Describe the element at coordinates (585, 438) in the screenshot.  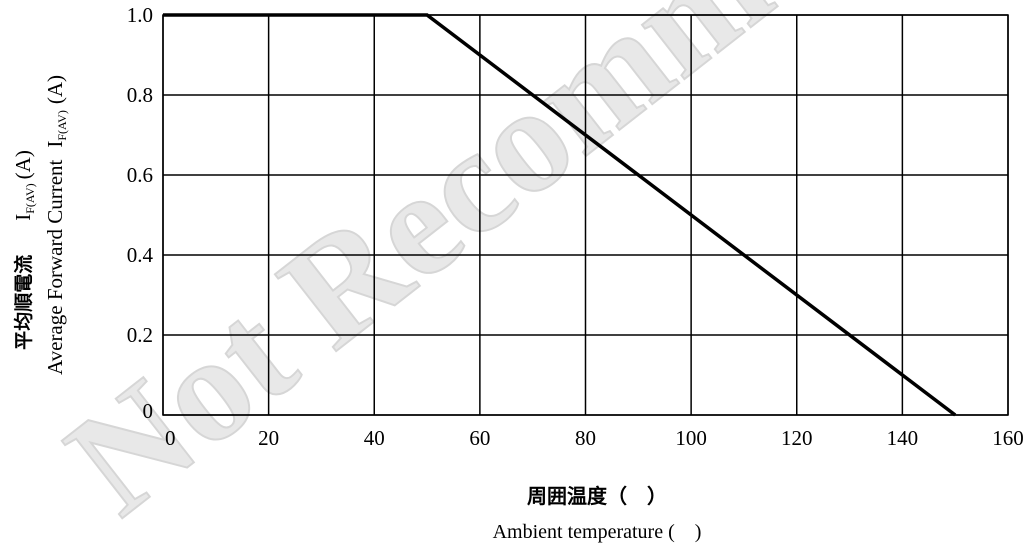
I see `x-tick-label: 80` at that location.